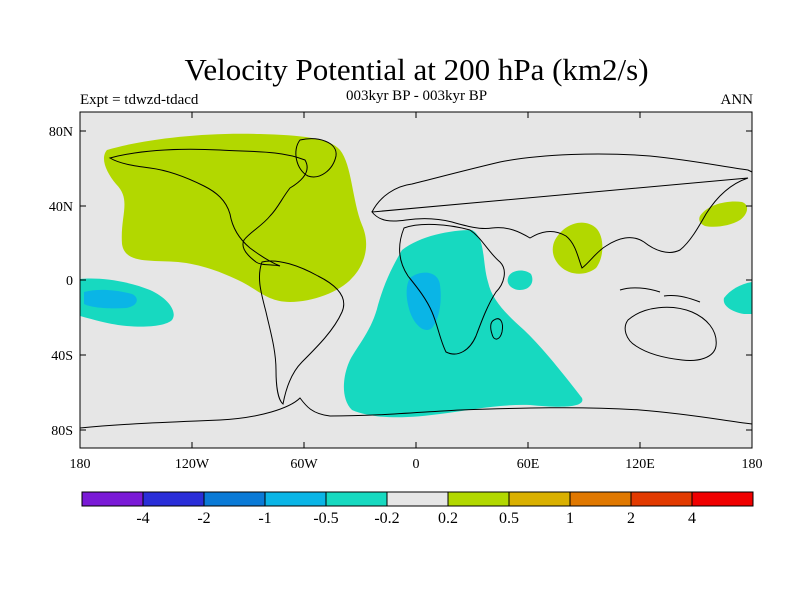  I want to click on colorbar-label: 0.5, so click(509, 518).